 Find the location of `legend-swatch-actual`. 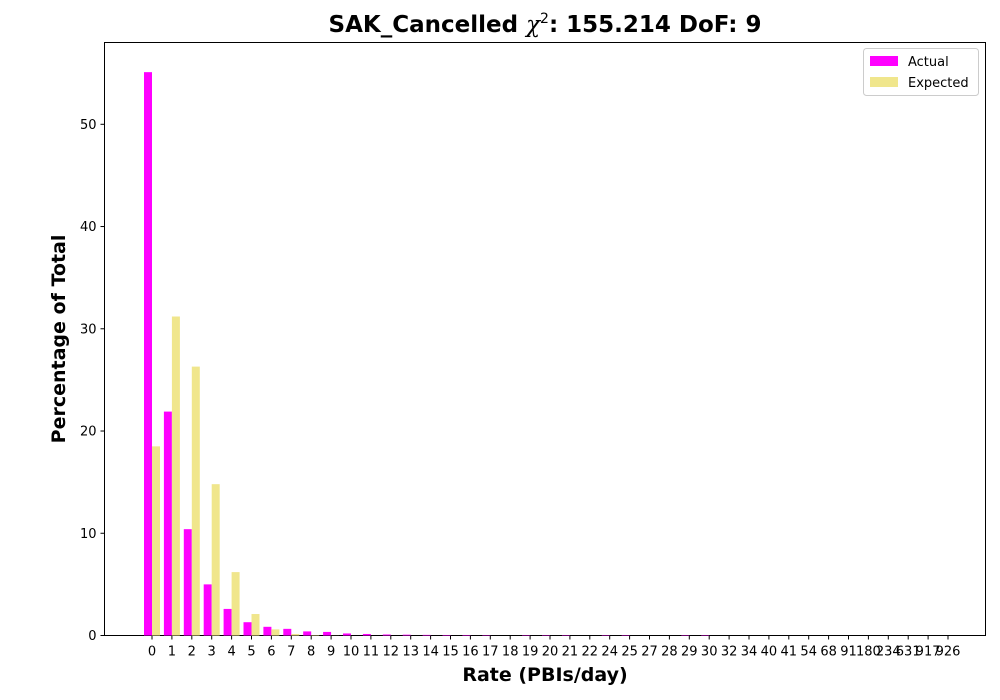

legend-swatch-actual is located at coordinates (884, 61).